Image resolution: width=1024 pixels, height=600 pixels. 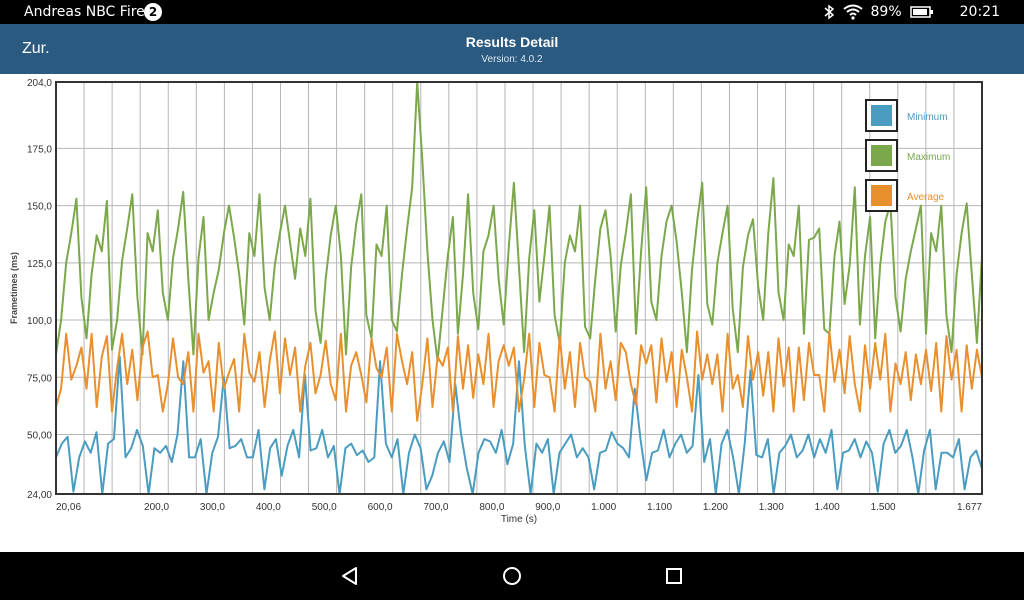 I want to click on navigation-bar, so click(x=512, y=576).